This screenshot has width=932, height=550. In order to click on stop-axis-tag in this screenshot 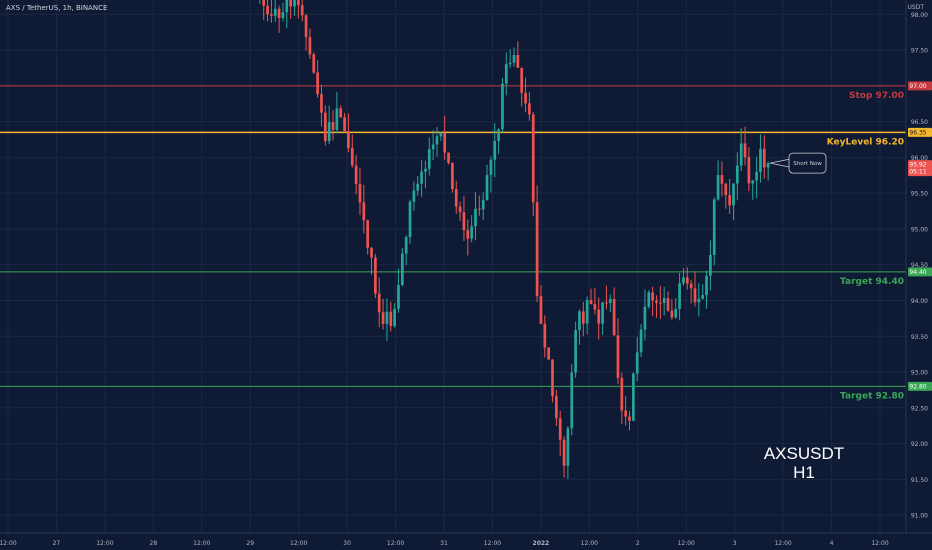, I will do `click(920, 86)`.